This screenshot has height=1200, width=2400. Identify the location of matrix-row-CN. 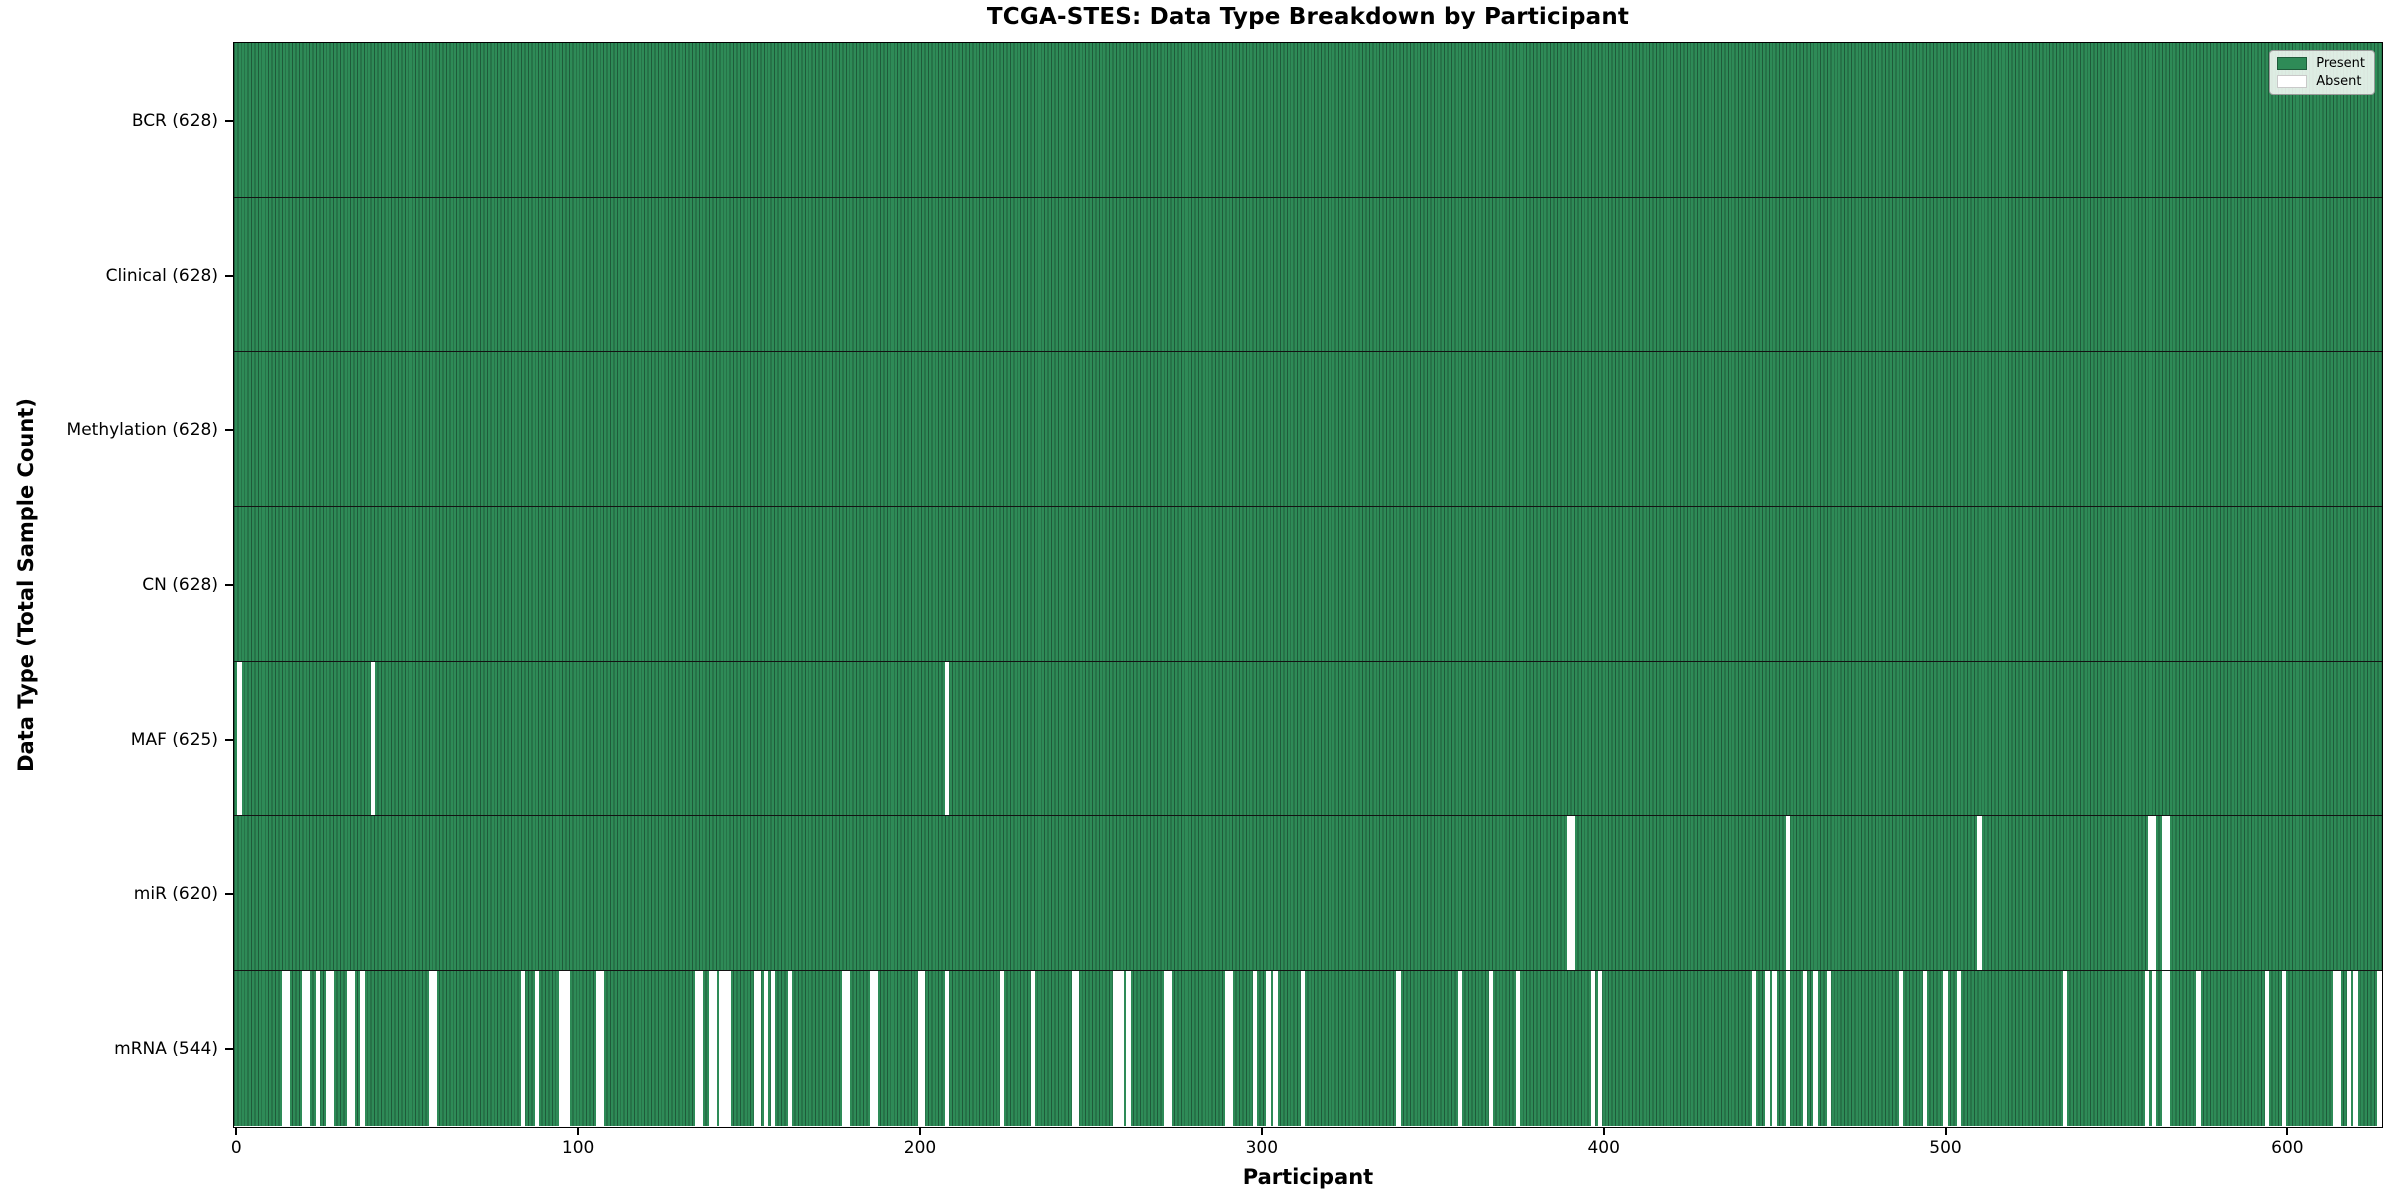
(1308, 584).